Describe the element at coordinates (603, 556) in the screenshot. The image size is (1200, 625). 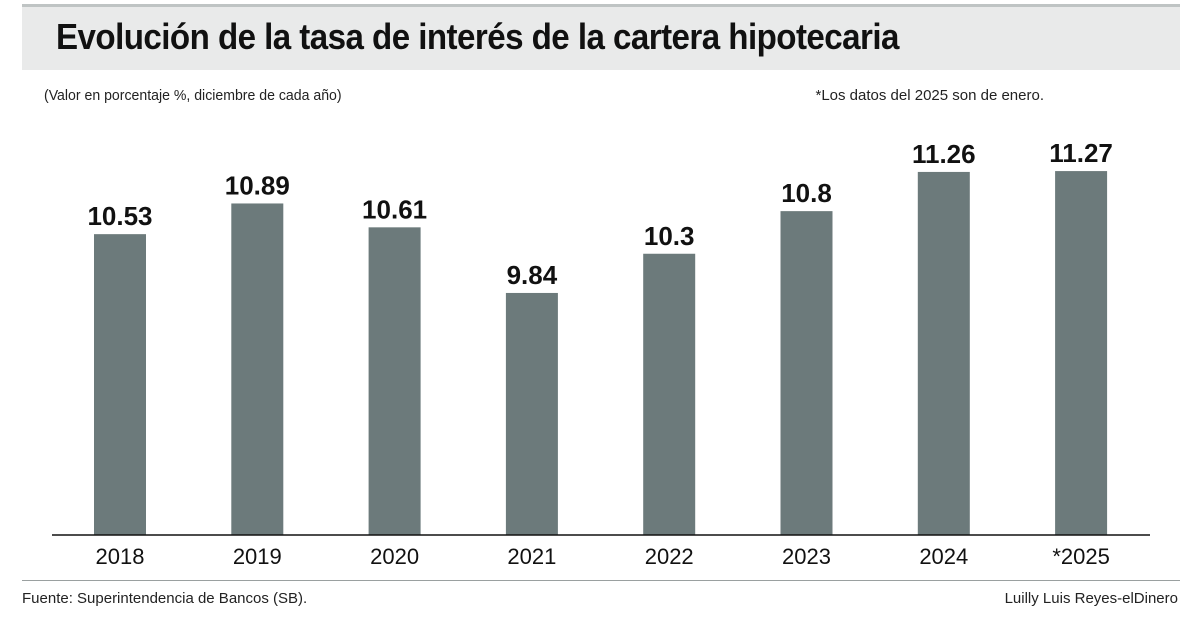
I see `x-tick-labels-group: 2018 2019 2020 2021 2022 2023 2024 *2025` at that location.